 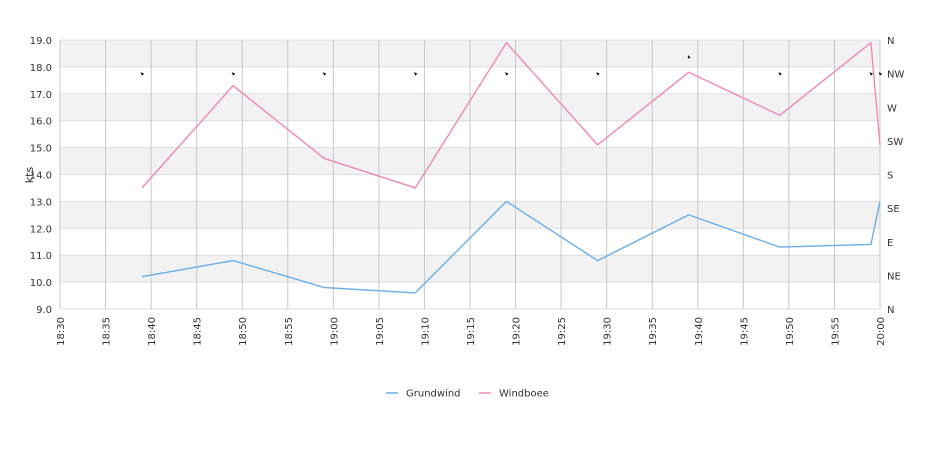 I want to click on direction-axis-ticks: N NE E SE S SW W NW N, so click(x=895, y=176).